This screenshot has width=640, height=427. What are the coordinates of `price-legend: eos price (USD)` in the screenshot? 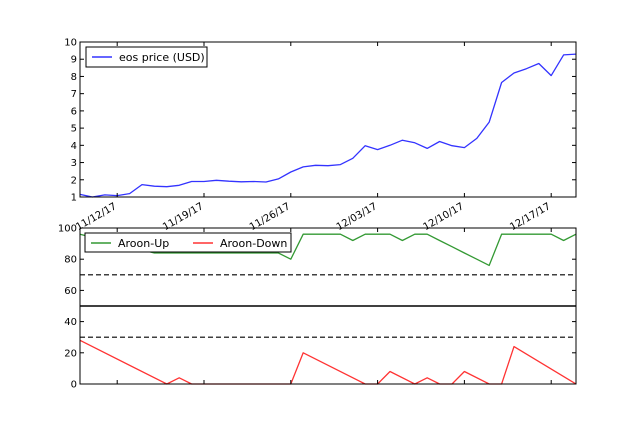 It's located at (146, 57).